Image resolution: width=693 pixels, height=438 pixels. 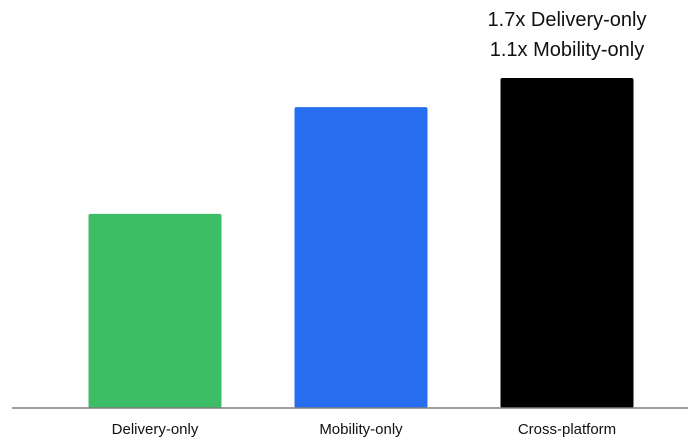 What do you see at coordinates (361, 429) in the screenshot?
I see `category-label-mobility-only: Mobility-only` at bounding box center [361, 429].